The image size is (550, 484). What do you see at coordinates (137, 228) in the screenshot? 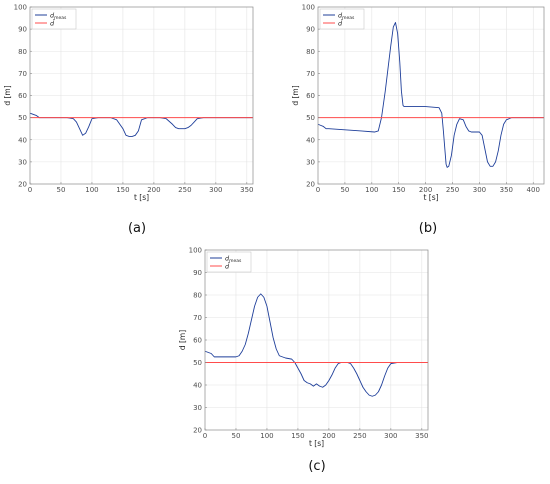
I see `panel-caption: (a)` at bounding box center [137, 228].